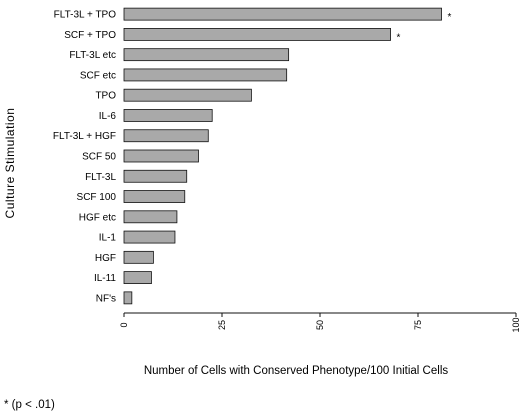  Describe the element at coordinates (29, 405) in the screenshot. I see `footnote: * (p < .01)` at that location.